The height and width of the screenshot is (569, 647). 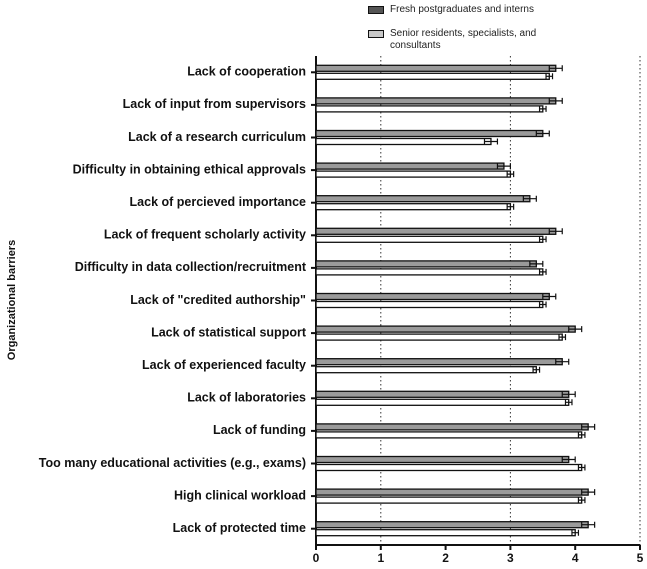 I want to click on x-tick-label: 3, so click(x=510, y=558).